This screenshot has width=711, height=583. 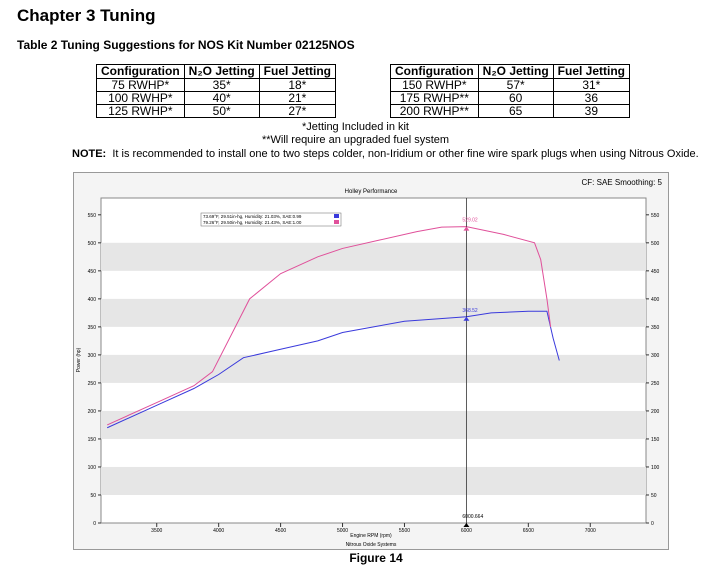 I want to click on y2-tick-label: 200, so click(x=655, y=412).